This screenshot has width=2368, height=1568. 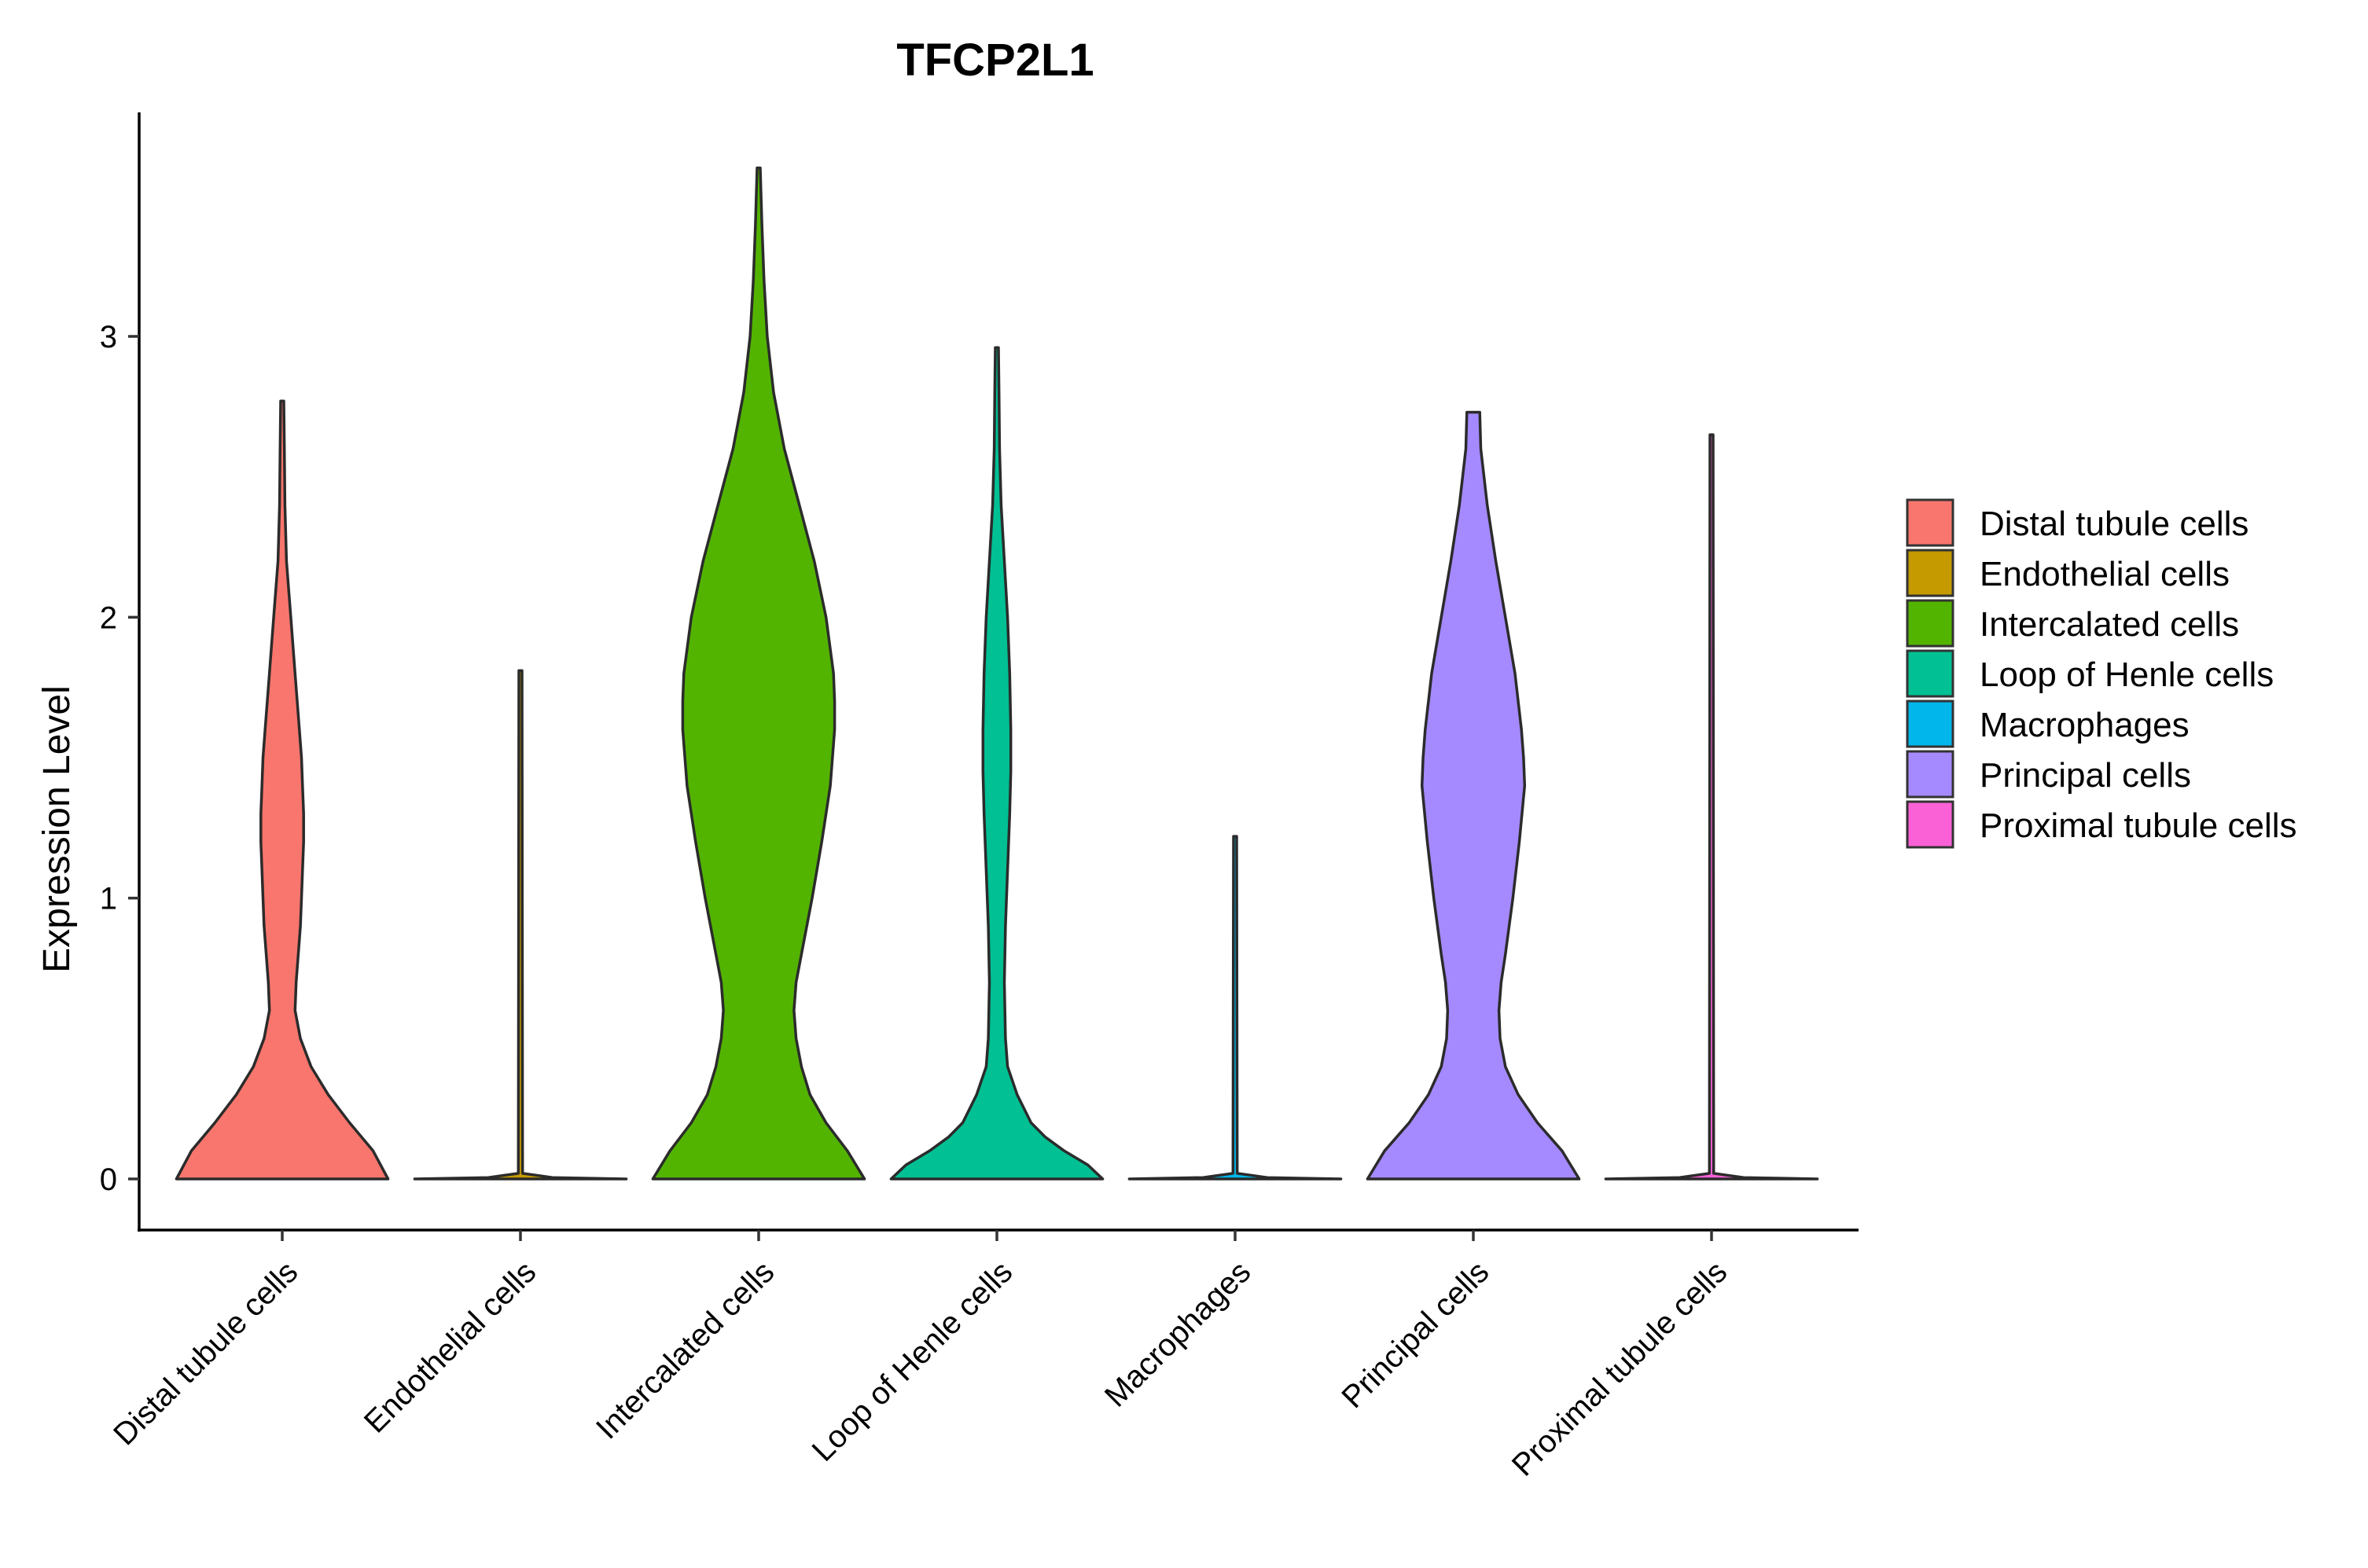 I want to click on x-tick-label-loop-of-henle-cells: Loop of Henle cells, so click(x=913, y=1361).